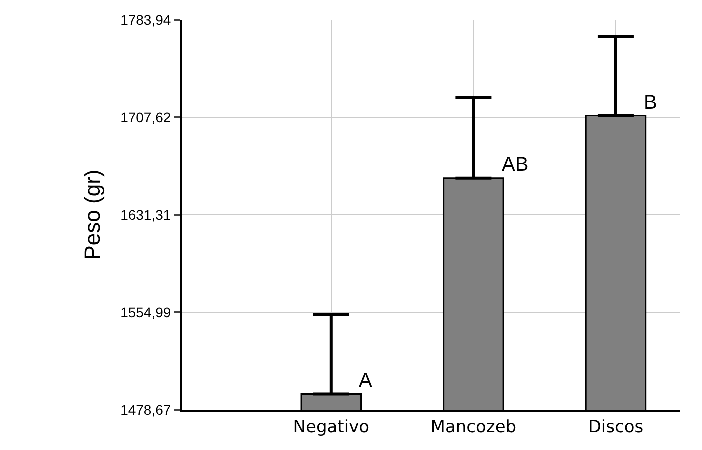 This screenshot has width=702, height=450. I want to click on y-tick-label: 1631,31, so click(146, 214).